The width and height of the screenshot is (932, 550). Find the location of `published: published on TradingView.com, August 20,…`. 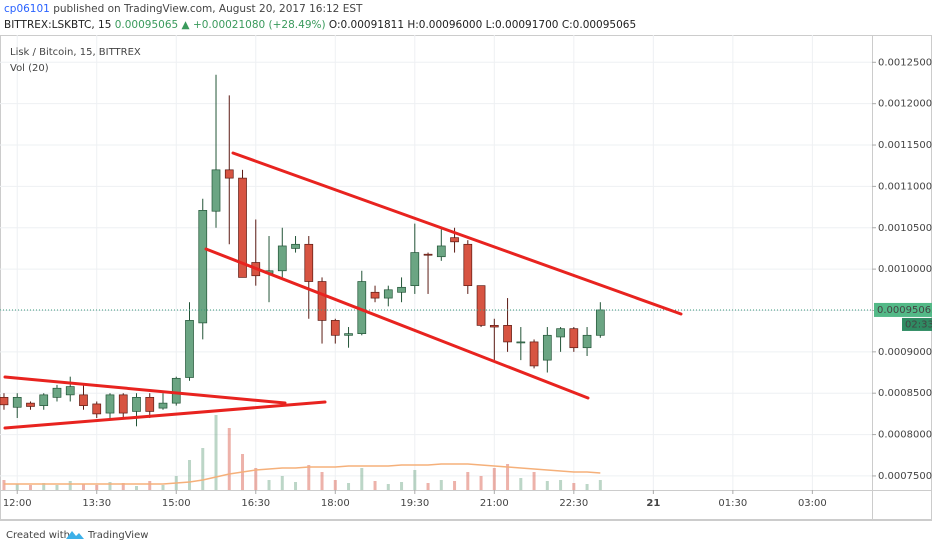

published: published on TradingView.com, August 20,… is located at coordinates (208, 9).